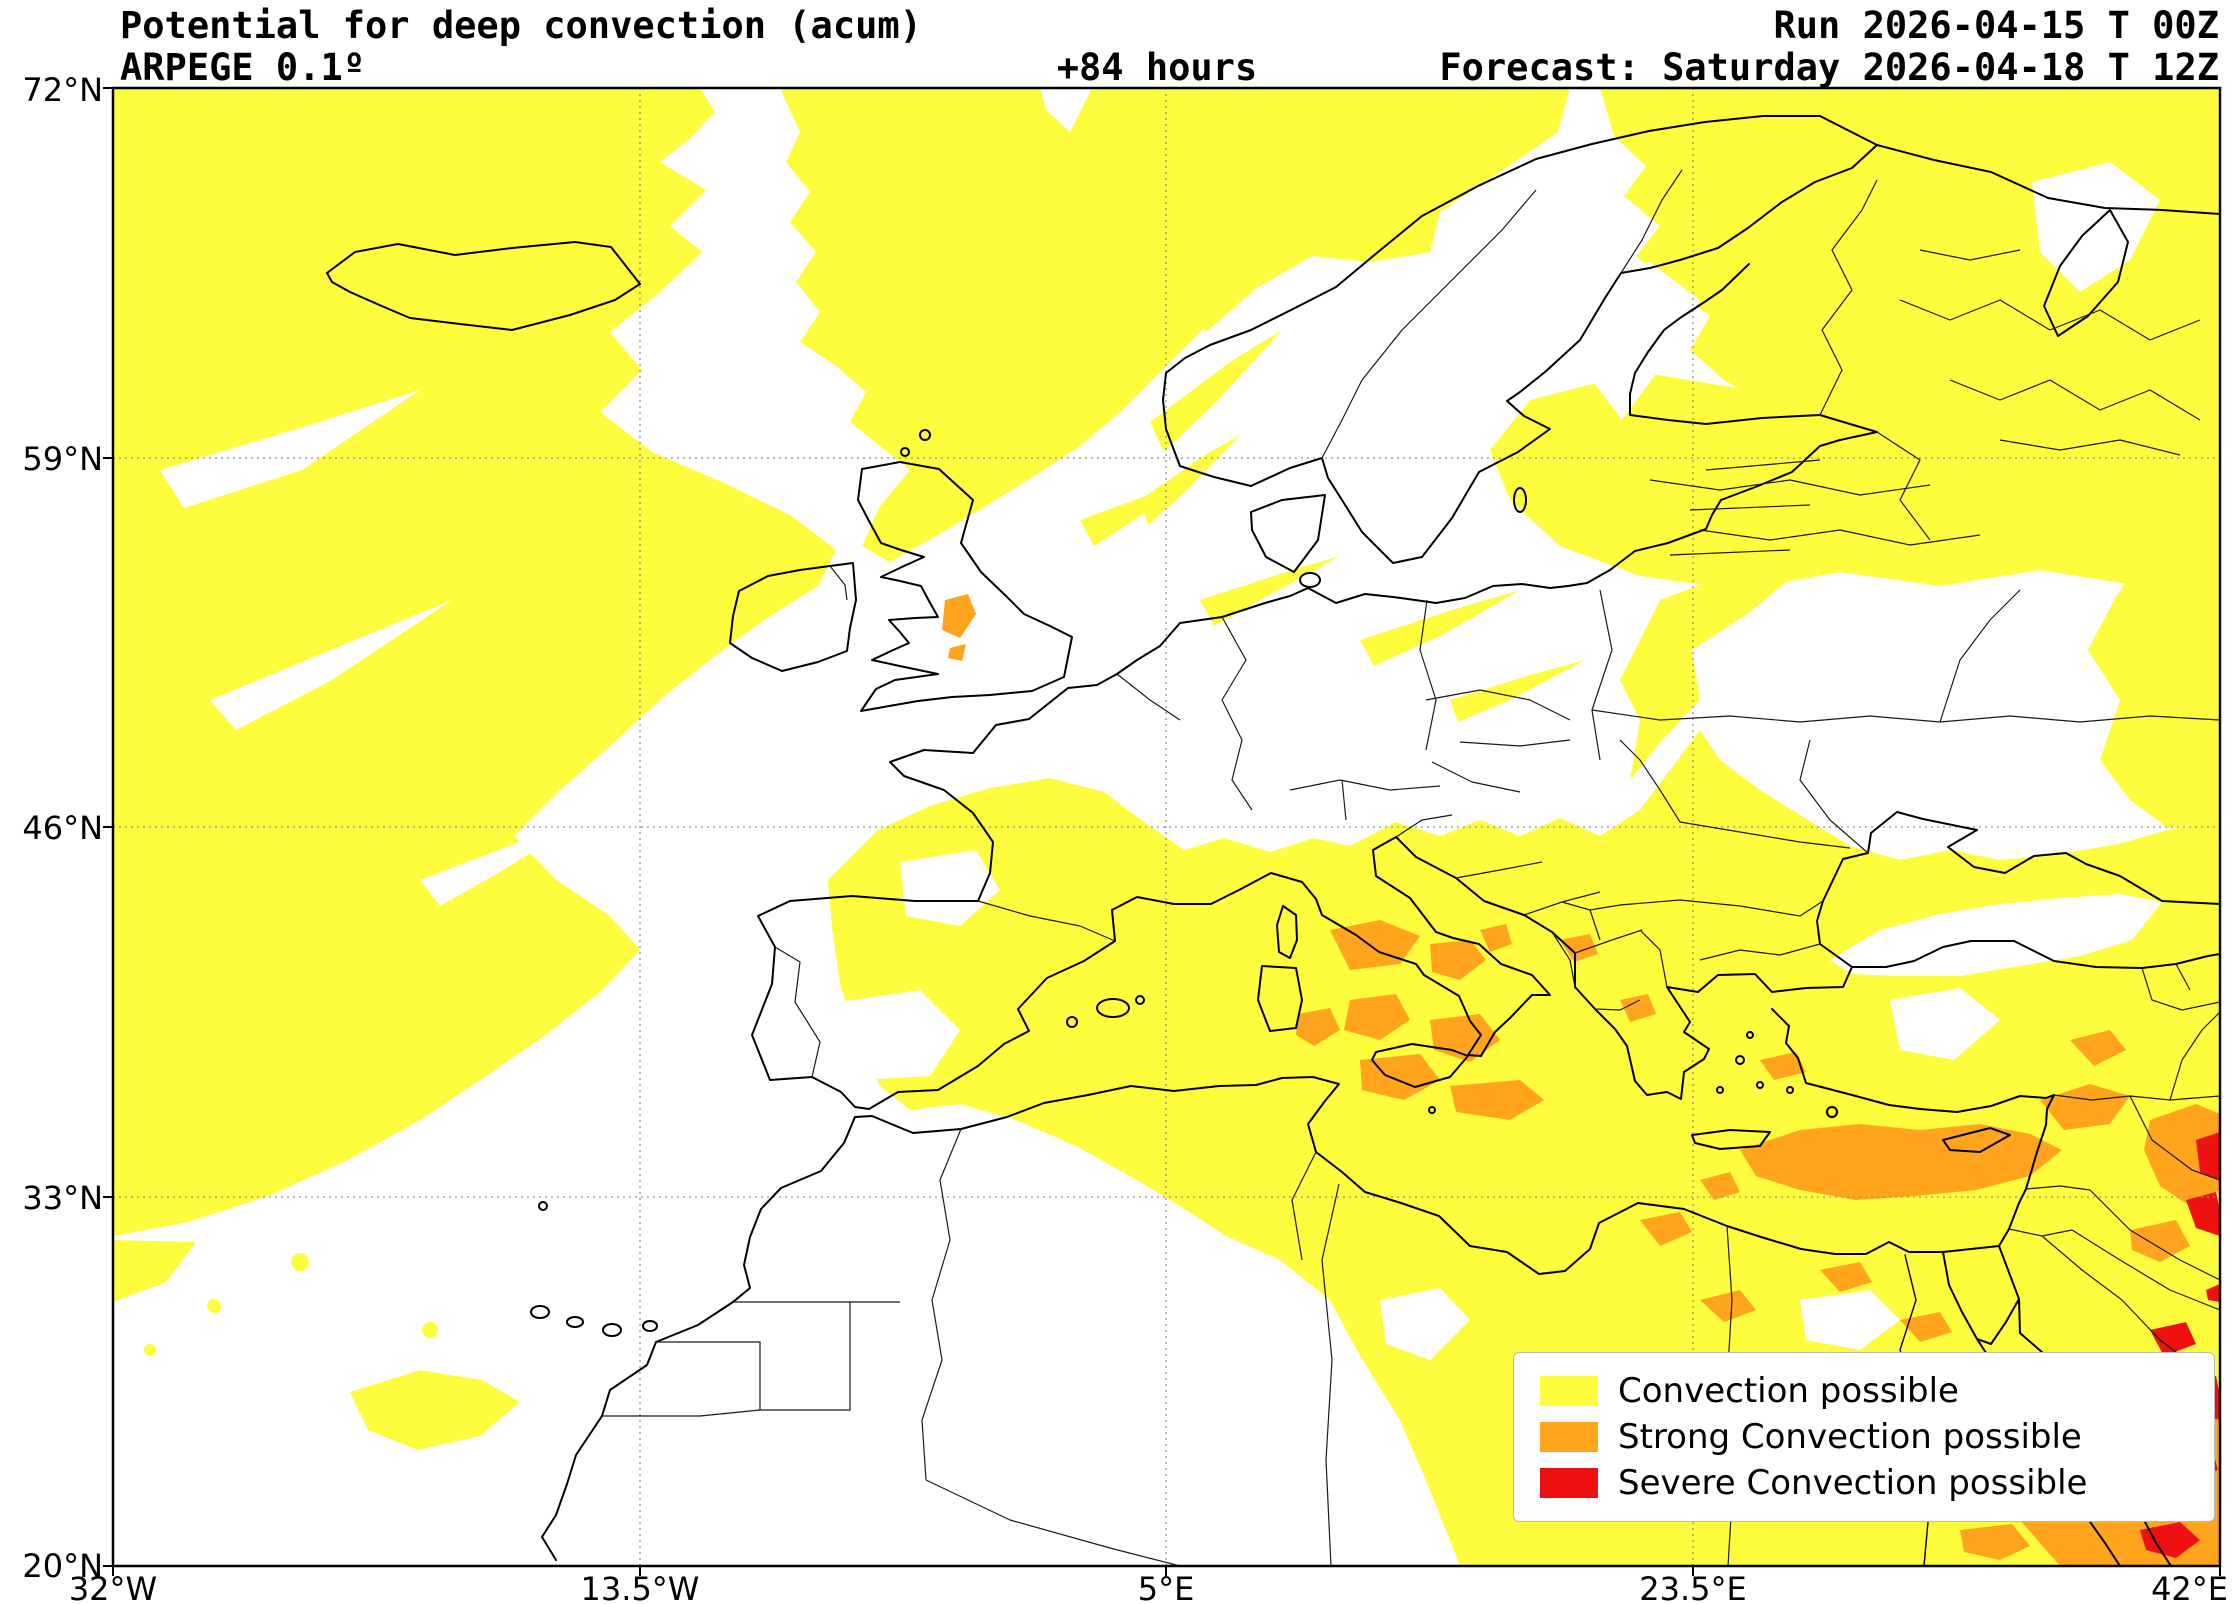 The height and width of the screenshot is (1604, 2233). Describe the element at coordinates (62, 1566) in the screenshot. I see `lat-tick-label: 20°N` at that location.